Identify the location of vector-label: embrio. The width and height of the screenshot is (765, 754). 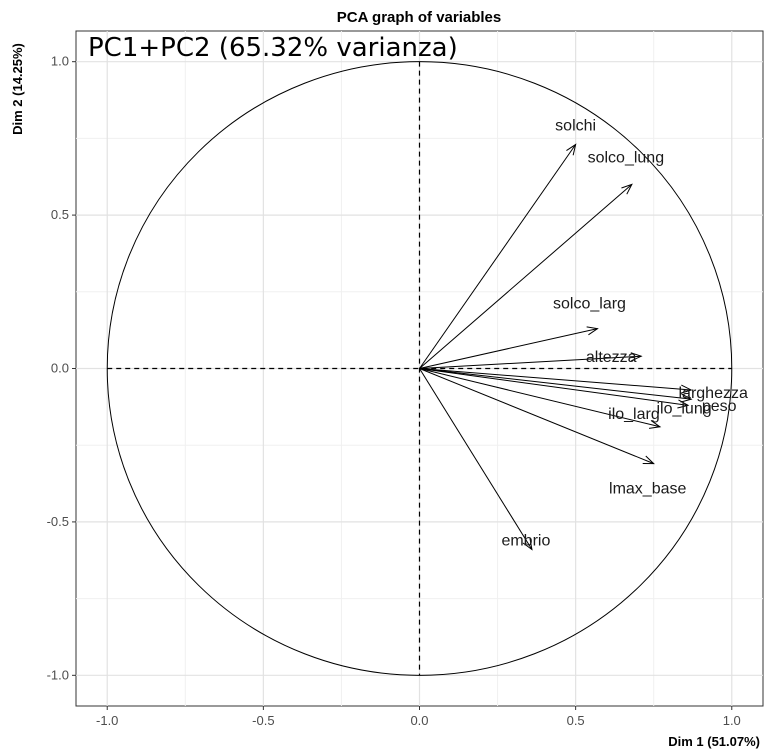
(525, 541).